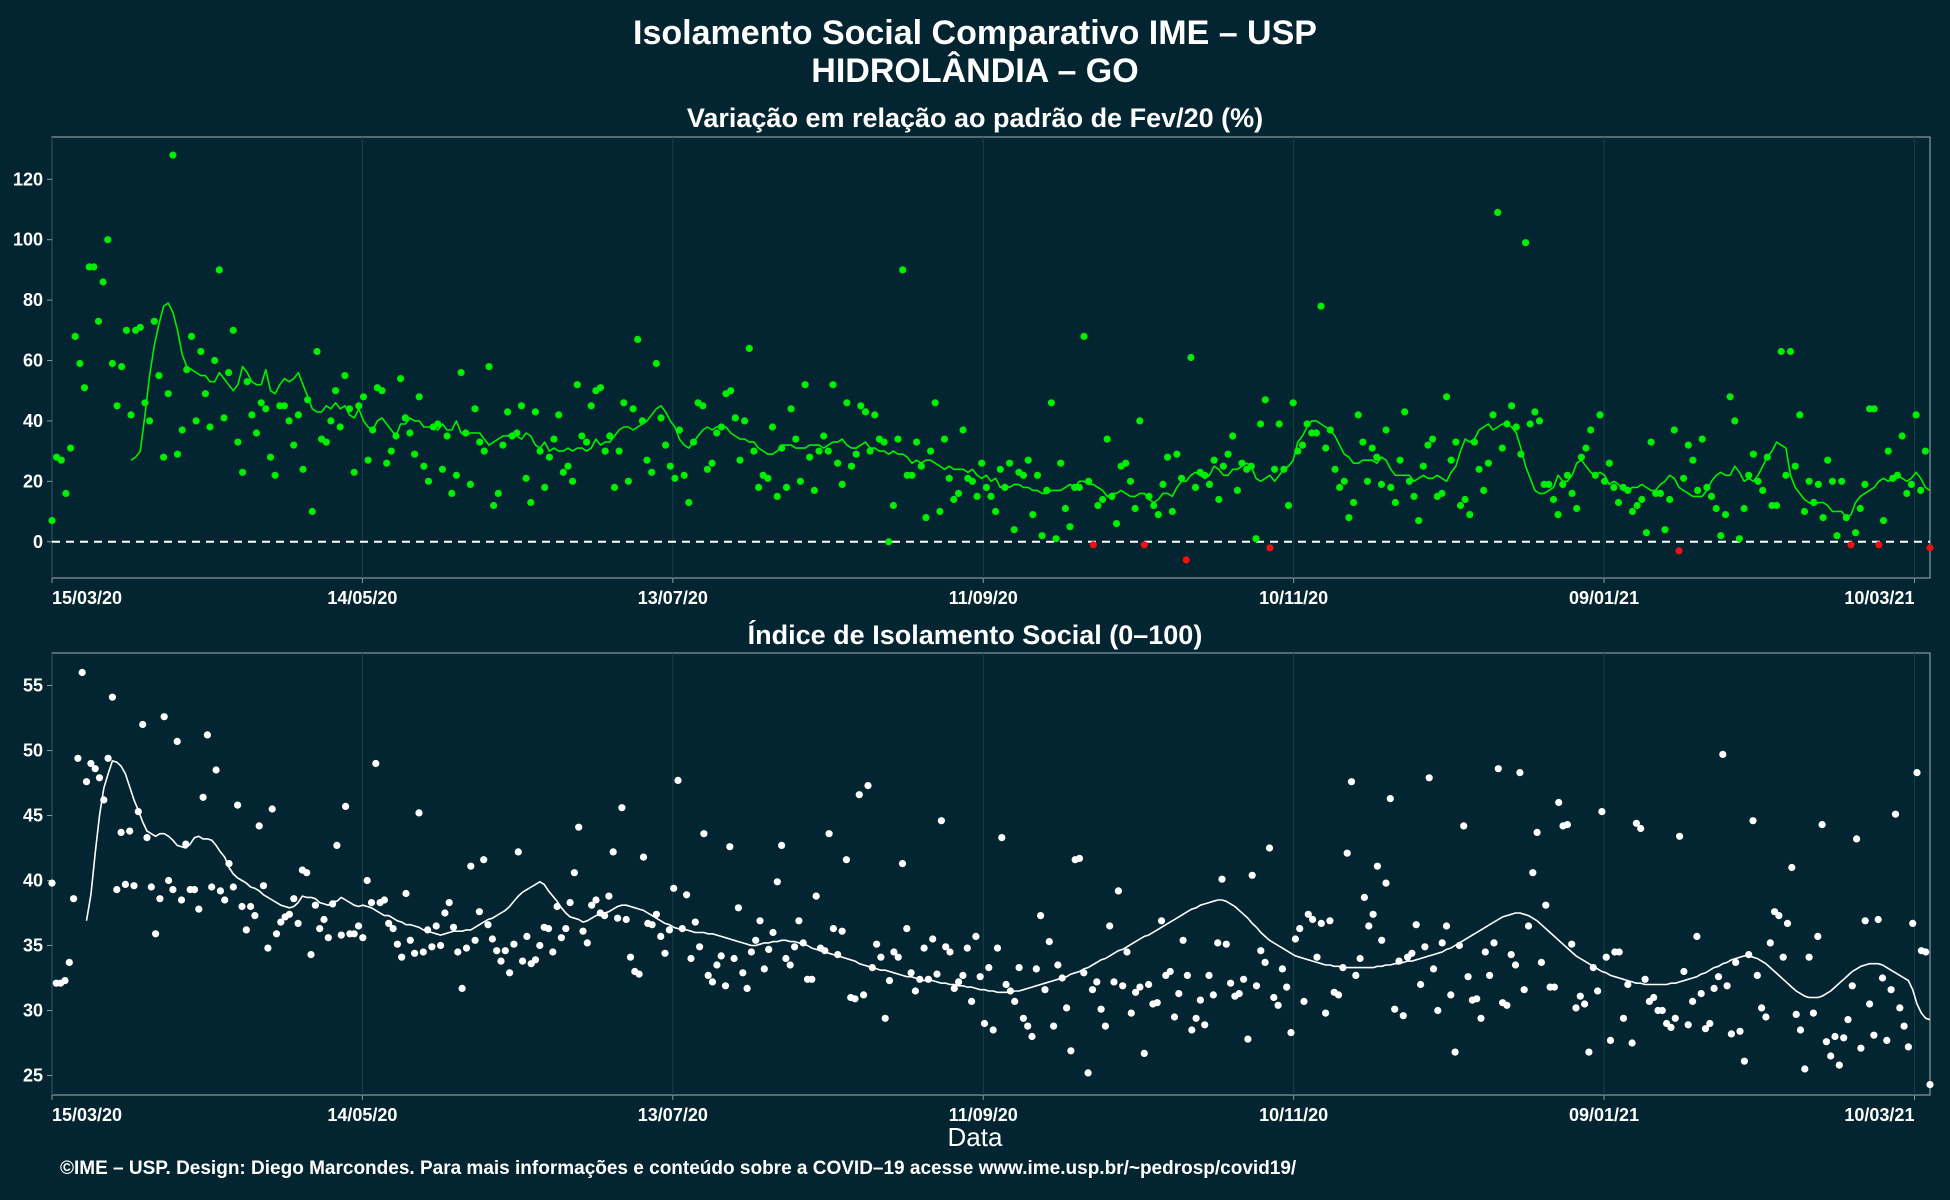 Image resolution: width=1950 pixels, height=1200 pixels. I want to click on x-tick-label: 10/11/20, so click(1293, 598).